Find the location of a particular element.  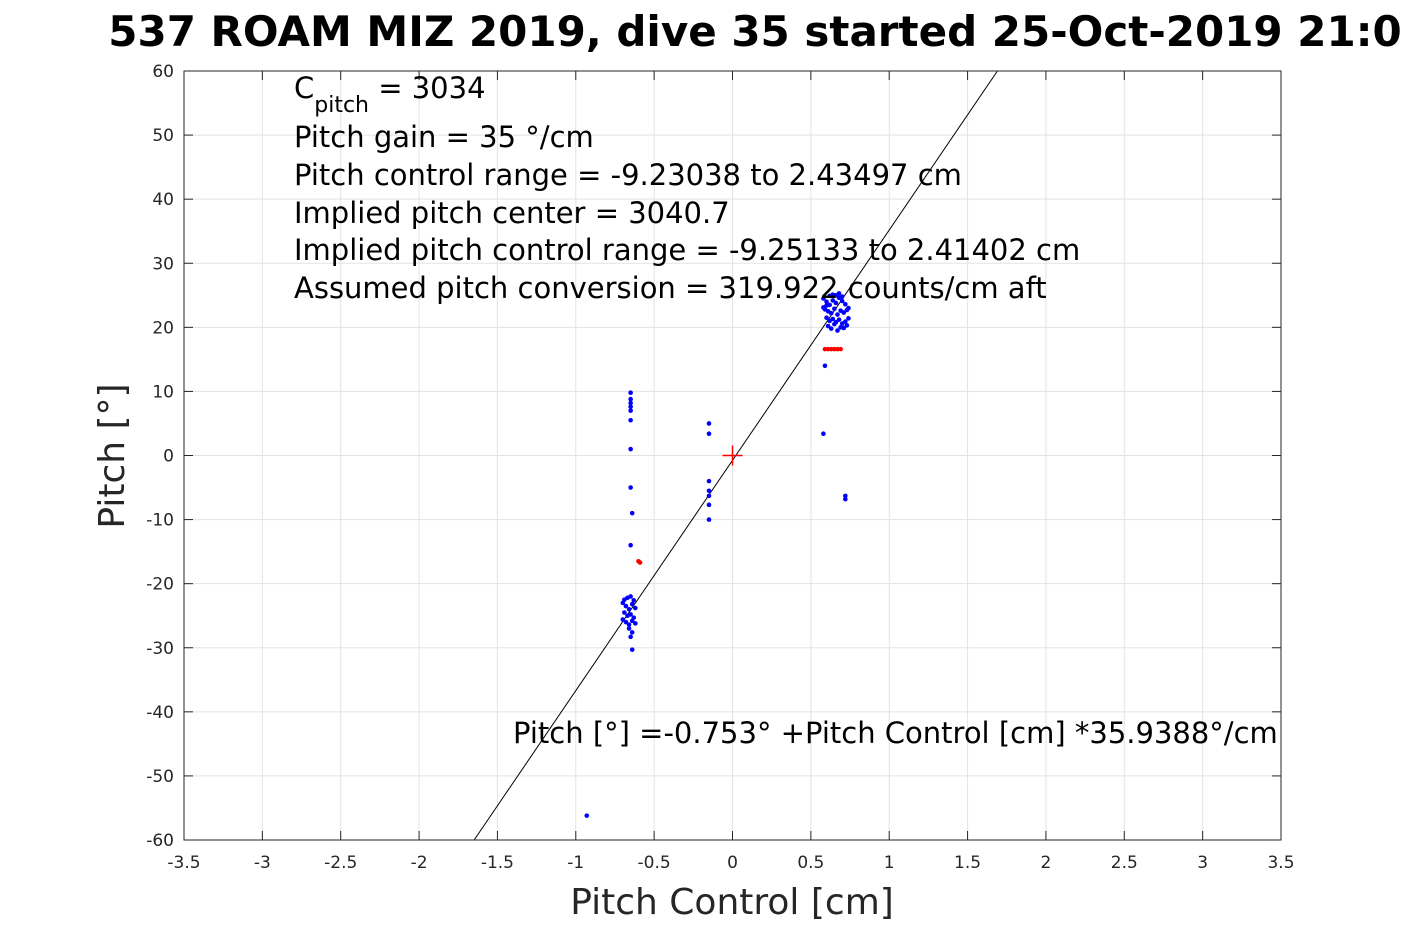

x-tick-label: -3.5 is located at coordinates (183, 863).